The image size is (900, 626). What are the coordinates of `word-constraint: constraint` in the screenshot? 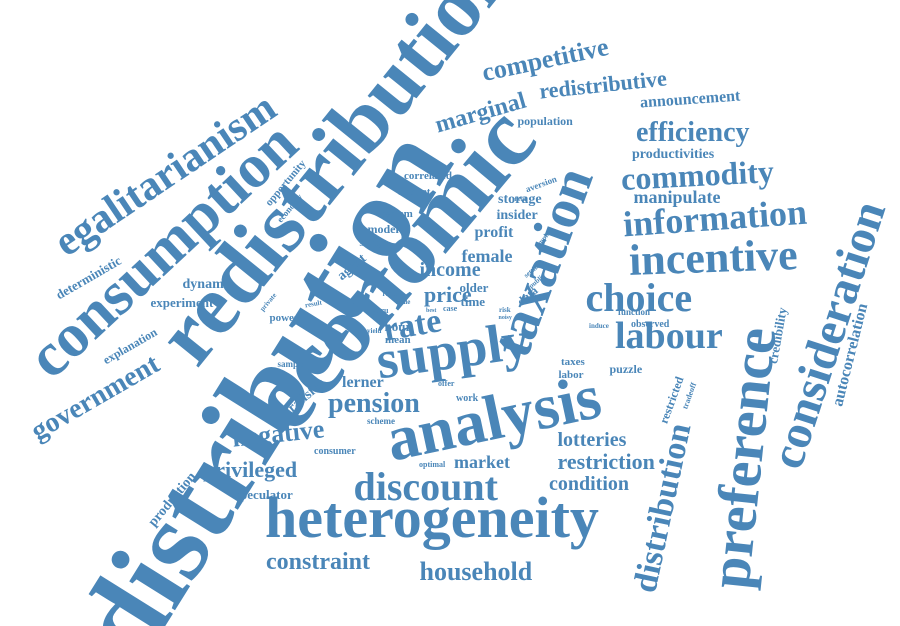 It's located at (318, 562).